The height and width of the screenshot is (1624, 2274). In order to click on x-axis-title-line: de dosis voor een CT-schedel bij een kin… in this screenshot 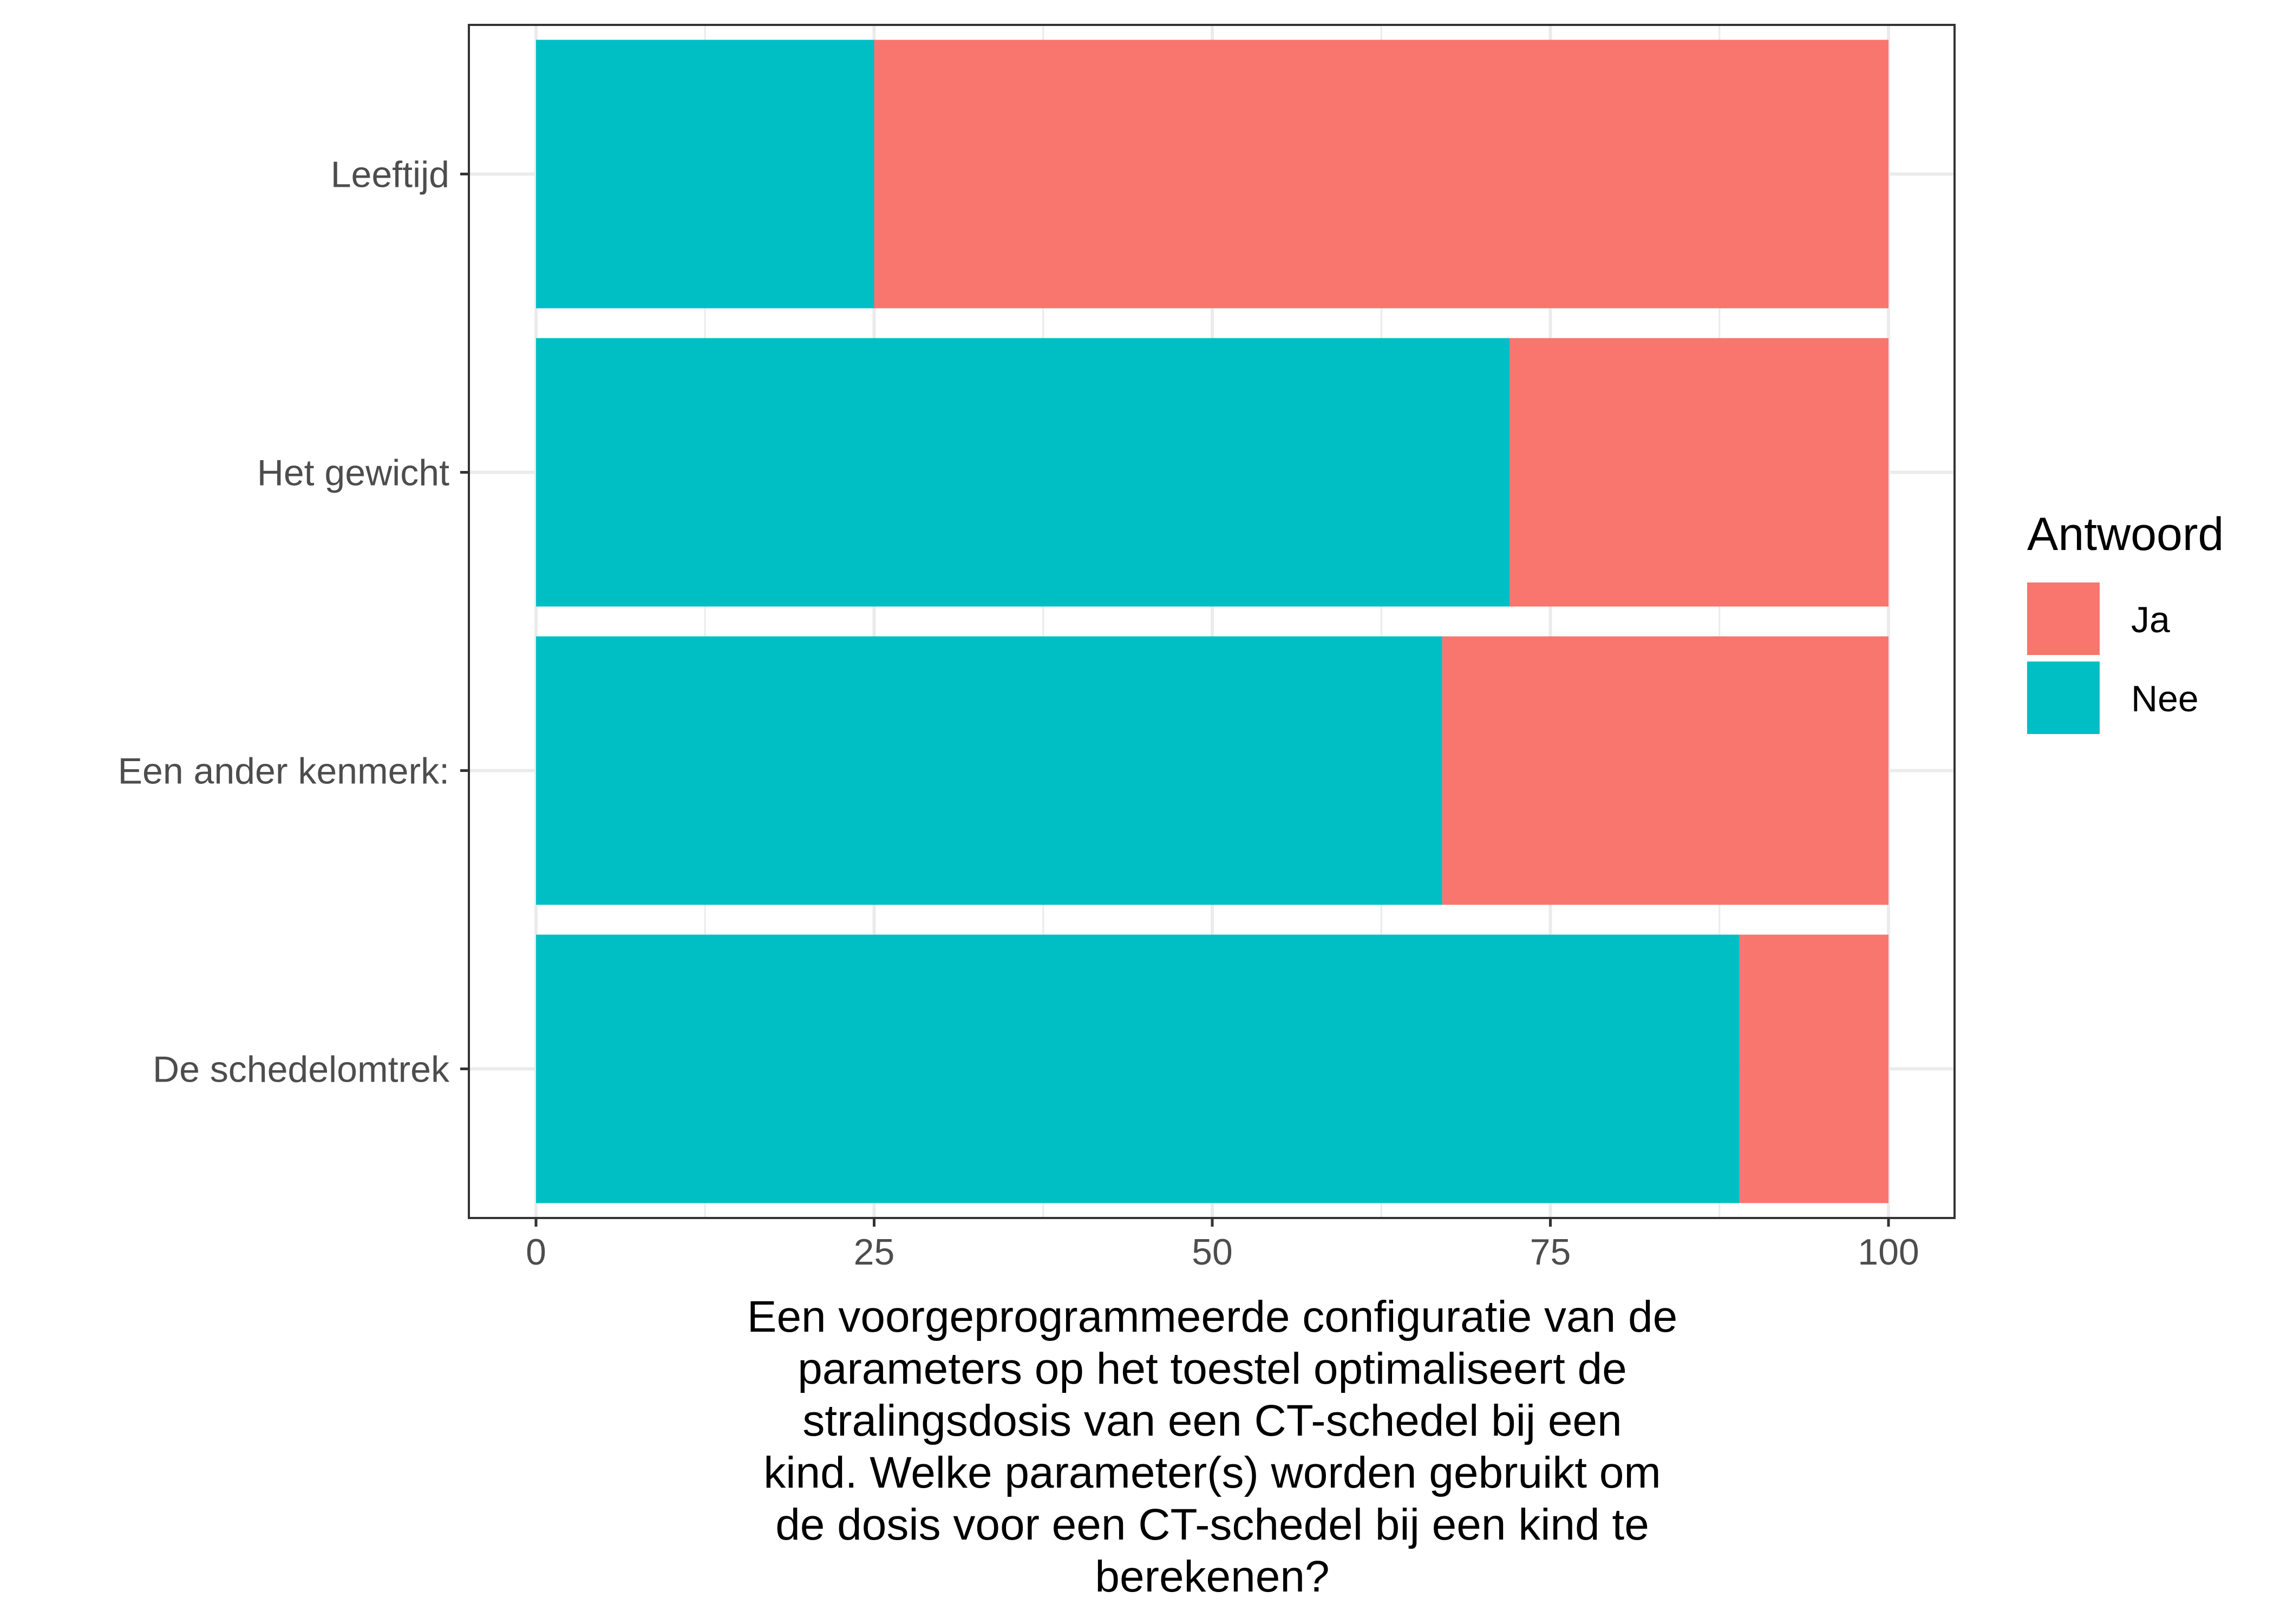, I will do `click(1212, 1525)`.